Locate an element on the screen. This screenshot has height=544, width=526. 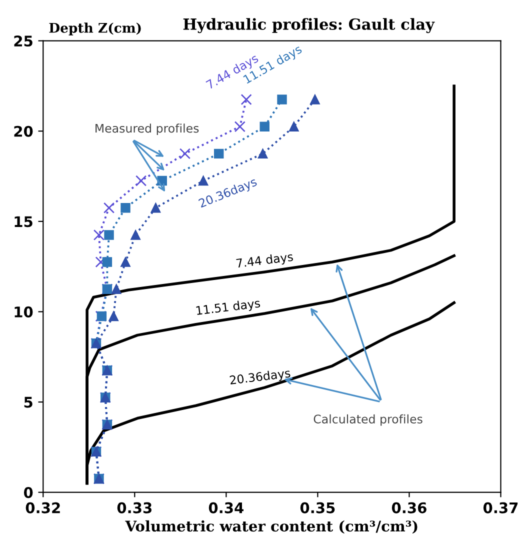
x-axis-title: Volumetric water content (cm³/cm³) is located at coordinates (271, 527).